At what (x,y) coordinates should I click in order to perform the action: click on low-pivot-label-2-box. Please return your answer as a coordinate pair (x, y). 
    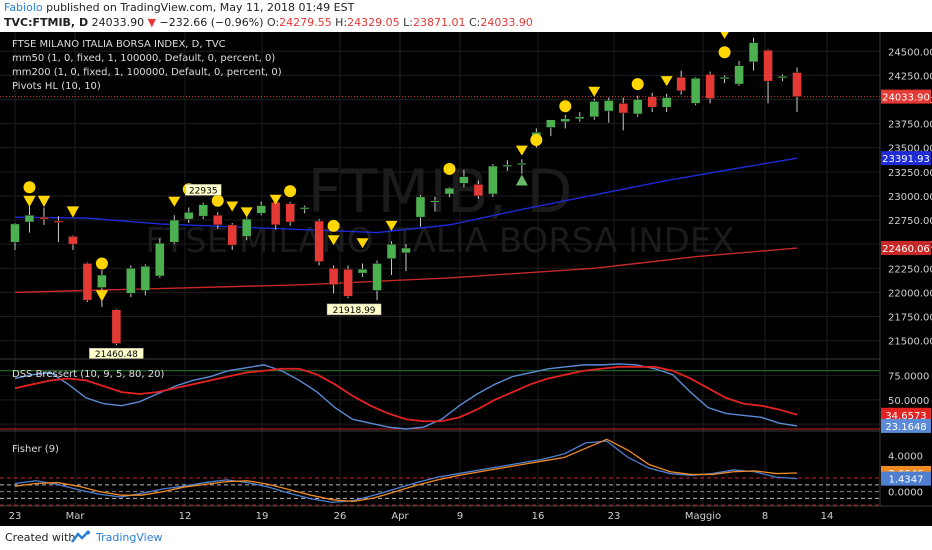
    Looking at the image, I should click on (354, 309).